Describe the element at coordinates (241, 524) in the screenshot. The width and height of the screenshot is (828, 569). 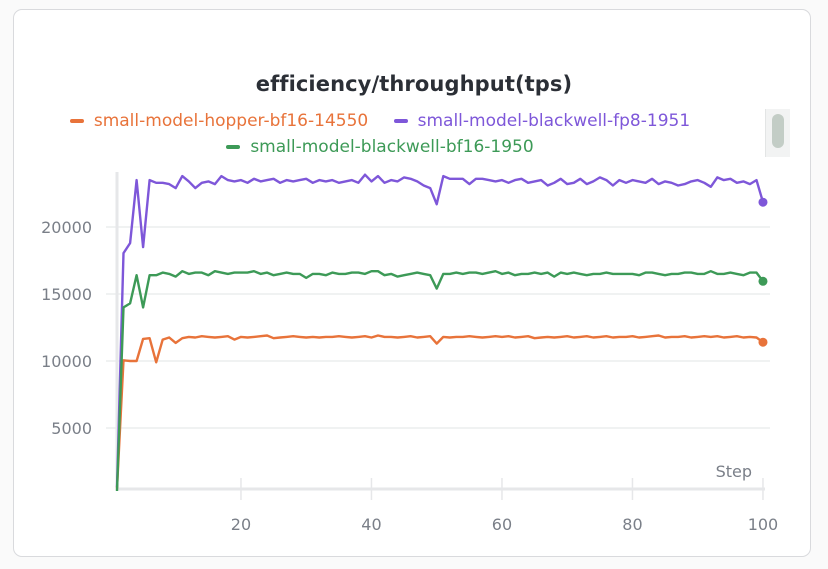
I see `x-tick-label: 20` at that location.